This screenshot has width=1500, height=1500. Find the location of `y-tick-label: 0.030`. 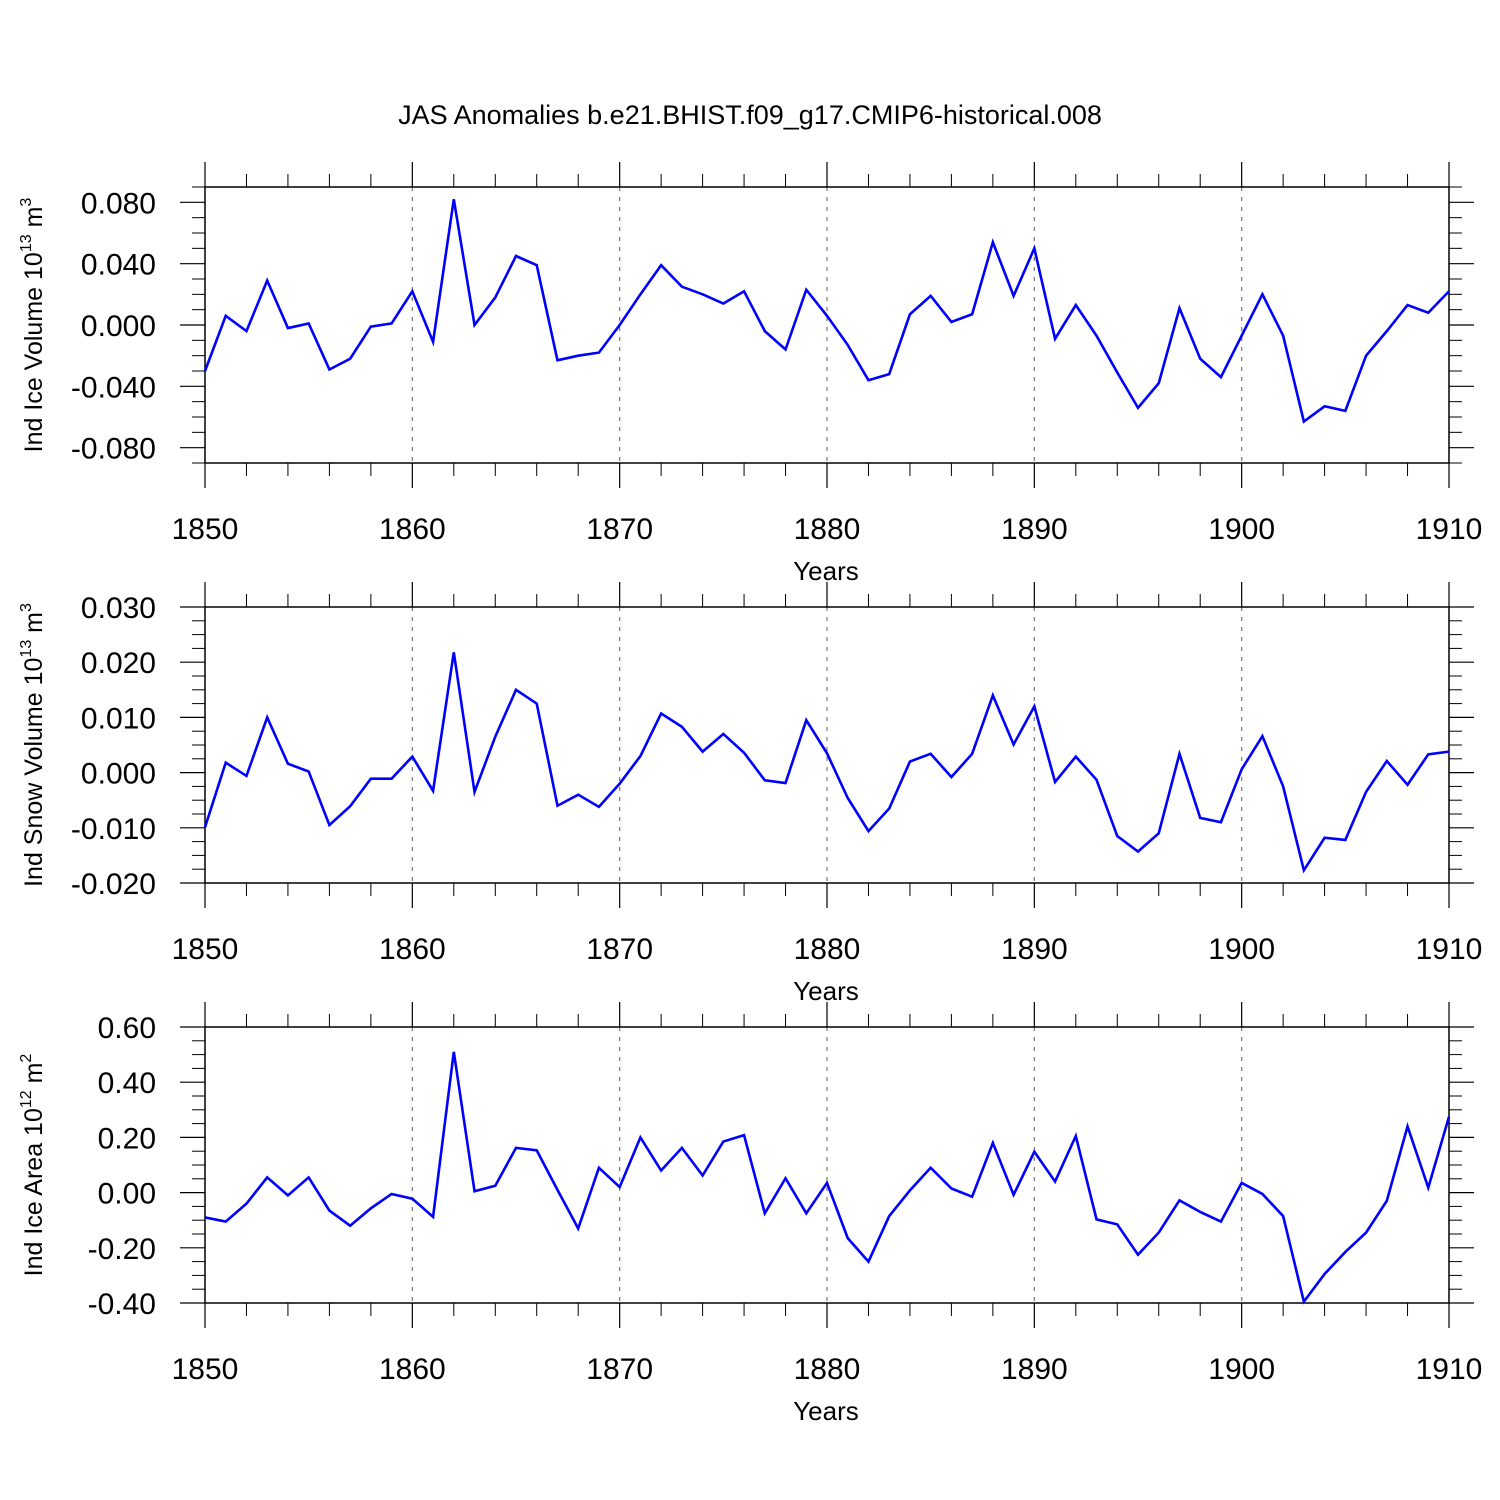

y-tick-label: 0.030 is located at coordinates (118, 608).